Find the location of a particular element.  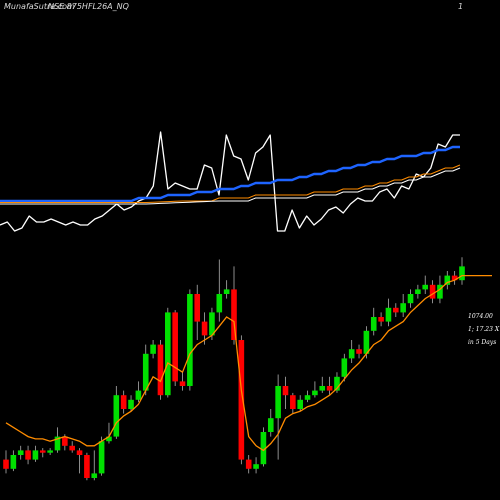

page-number: 1 is located at coordinates (461, 6).